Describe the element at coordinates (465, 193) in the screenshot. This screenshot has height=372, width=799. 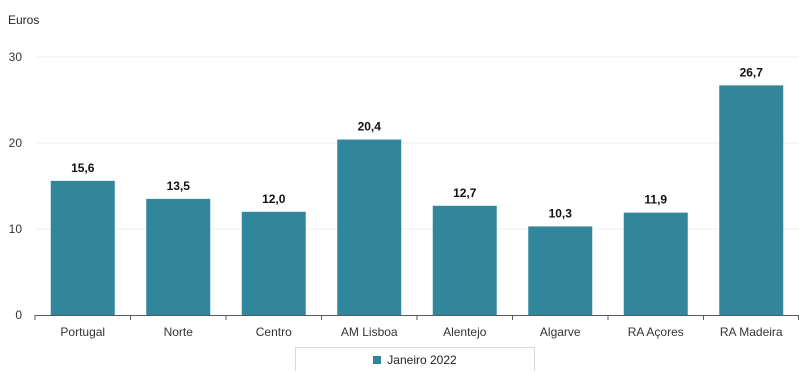
I see `data-label: 12,7` at that location.